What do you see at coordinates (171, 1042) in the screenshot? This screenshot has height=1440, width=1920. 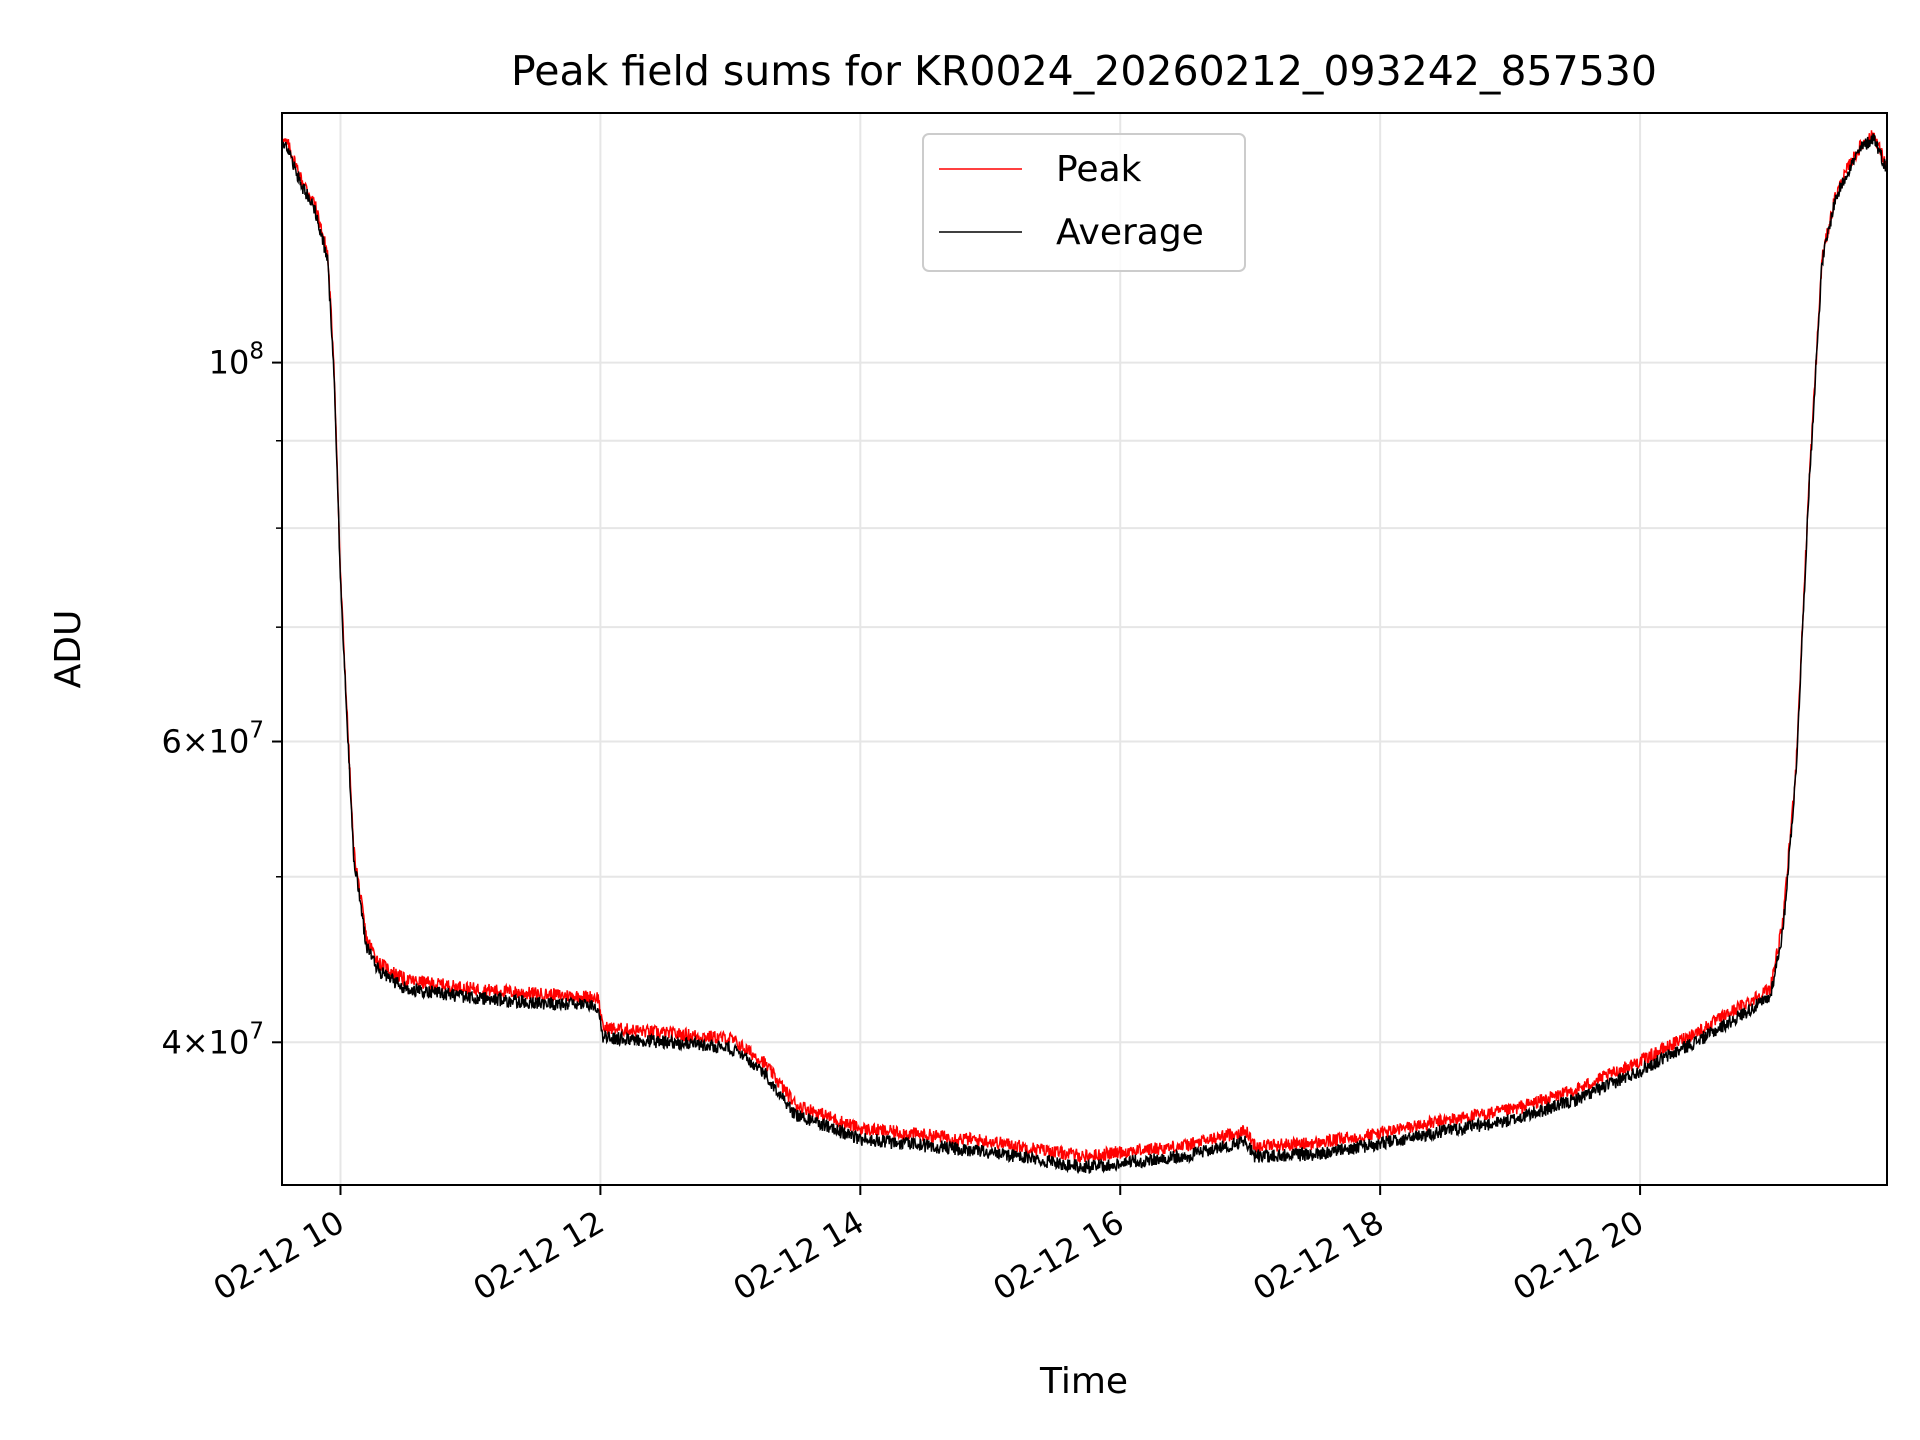 I see `y-tick-coefficient: 4` at bounding box center [171, 1042].